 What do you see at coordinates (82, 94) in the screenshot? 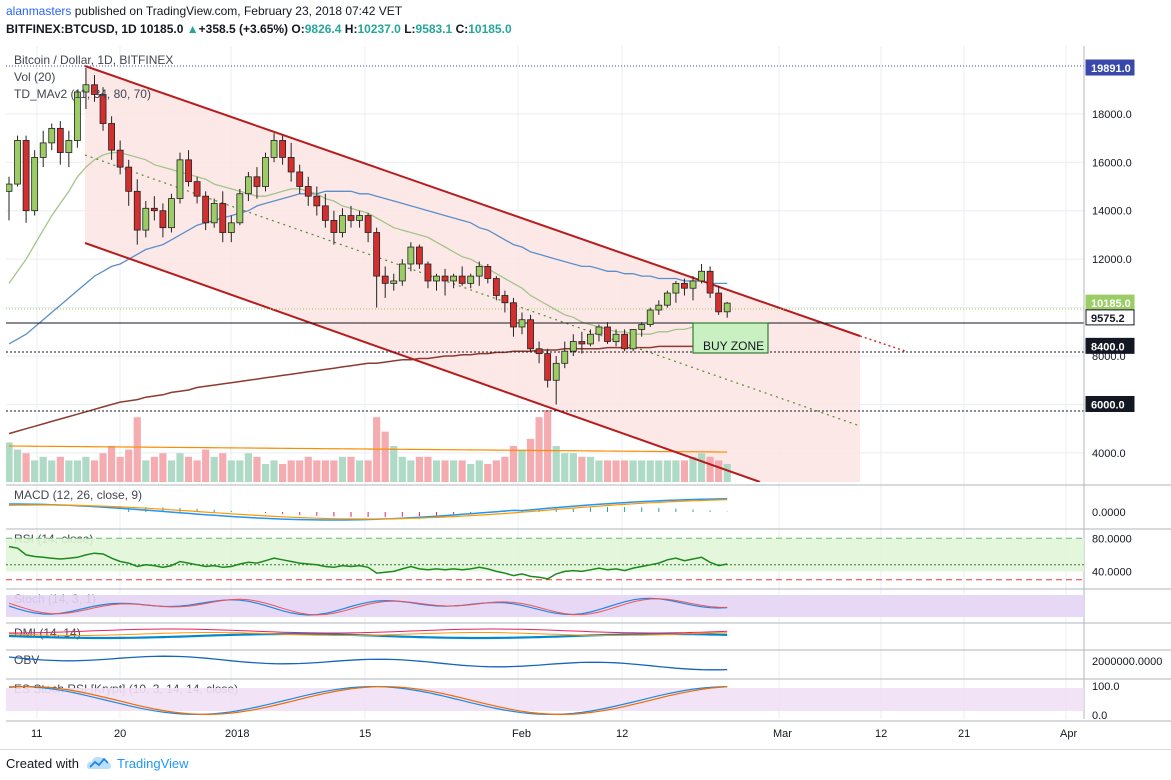
I see `legend-td-mav2: TD_MAv2 (11, 34, 80, 70)` at bounding box center [82, 94].